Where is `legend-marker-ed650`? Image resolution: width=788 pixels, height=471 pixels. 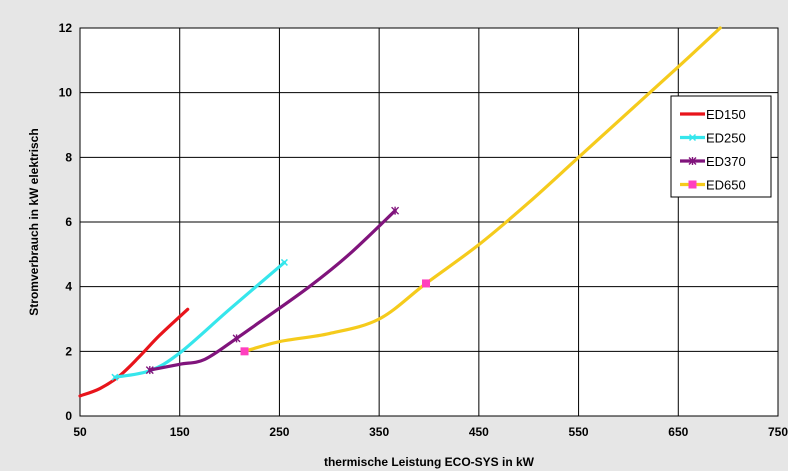
legend-marker-ed650 is located at coordinates (692, 184).